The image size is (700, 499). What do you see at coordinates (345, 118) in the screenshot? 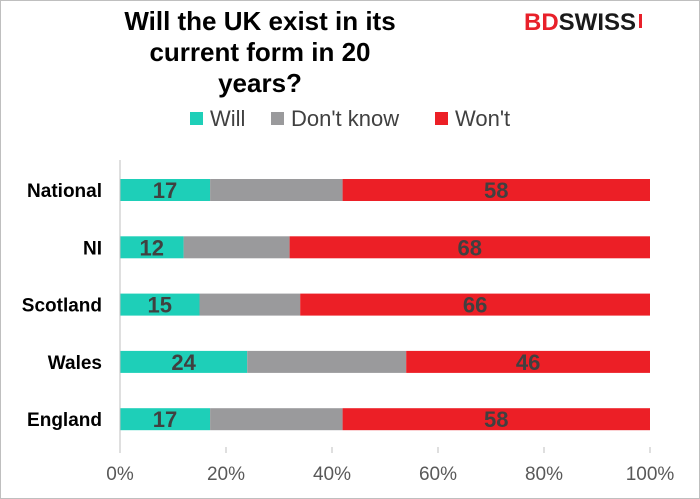
I see `legend-label-1: Don't know` at bounding box center [345, 118].